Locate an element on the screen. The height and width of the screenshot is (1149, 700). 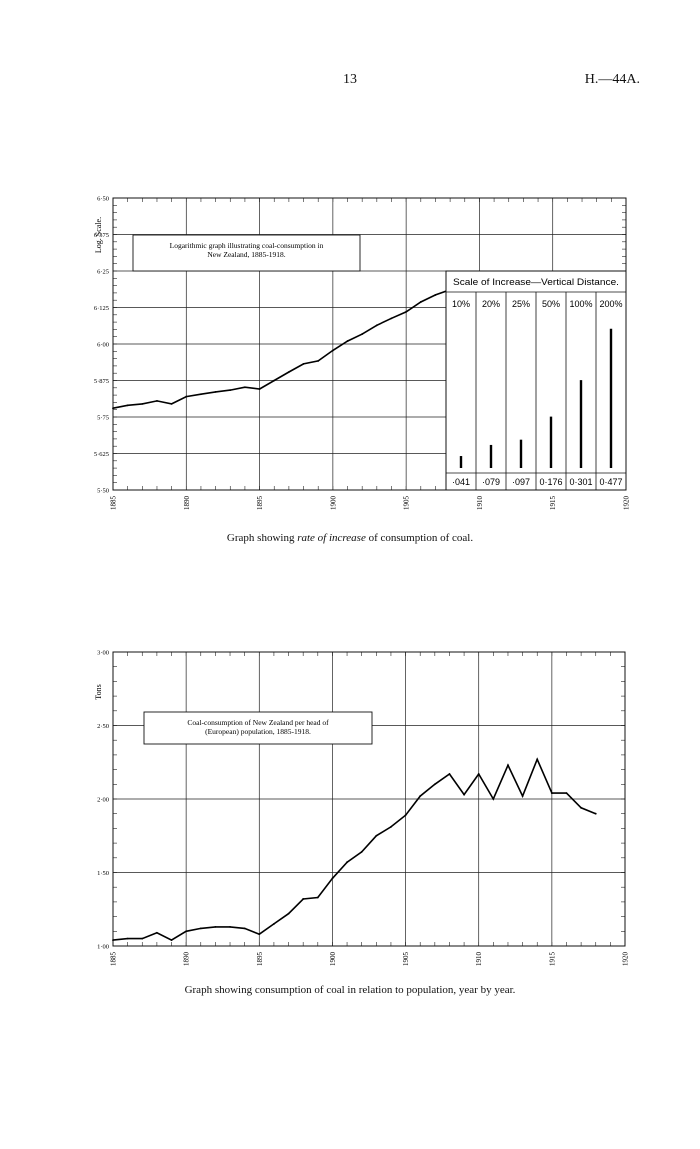
inset-percent-label: 50% is located at coordinates (551, 304).